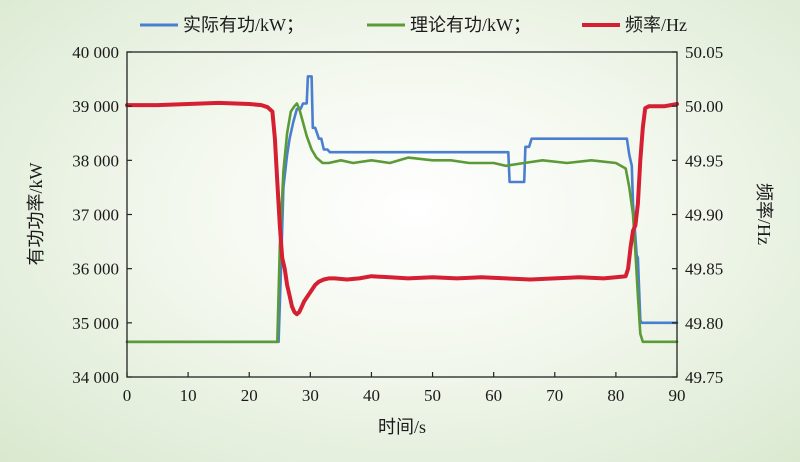 Image resolution: width=800 pixels, height=462 pixels. Describe the element at coordinates (677, 395) in the screenshot. I see `x-tick-label: 90` at that location.